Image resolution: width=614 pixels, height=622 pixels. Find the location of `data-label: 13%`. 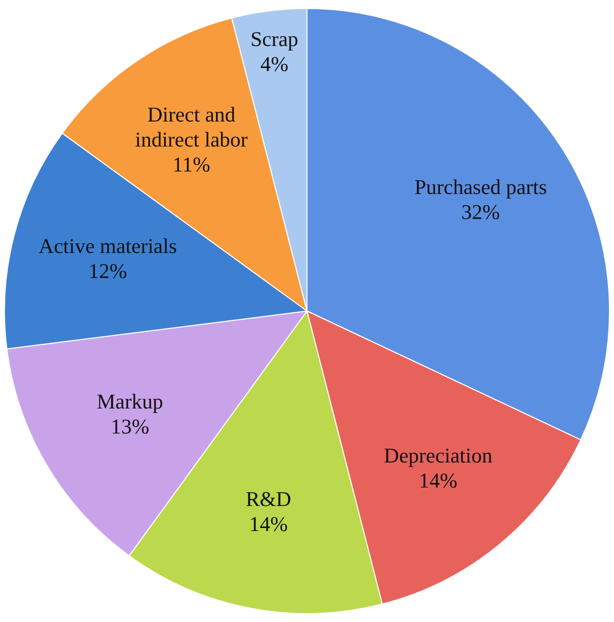

data-label: 13% is located at coordinates (130, 426).